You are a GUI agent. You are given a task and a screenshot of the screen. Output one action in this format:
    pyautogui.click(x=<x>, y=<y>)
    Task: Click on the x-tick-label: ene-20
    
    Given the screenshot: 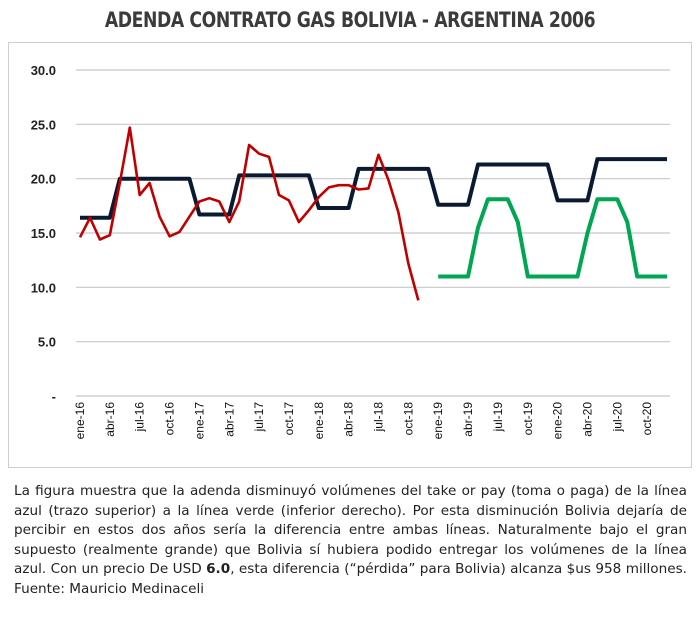 What is the action you would take?
    pyautogui.click(x=558, y=421)
    